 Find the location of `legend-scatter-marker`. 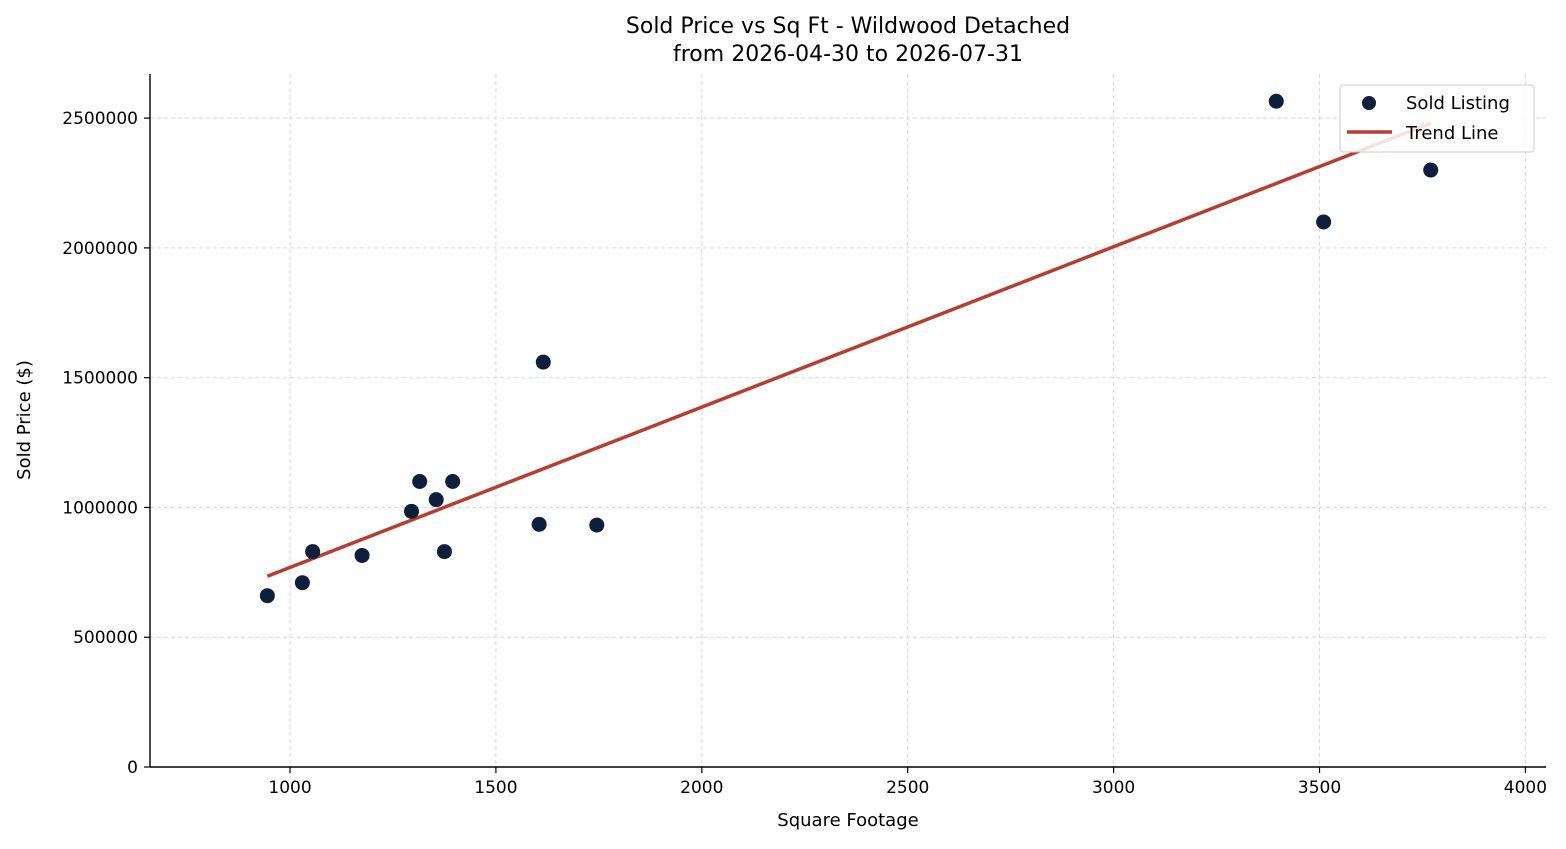

legend-scatter-marker is located at coordinates (1369, 103).